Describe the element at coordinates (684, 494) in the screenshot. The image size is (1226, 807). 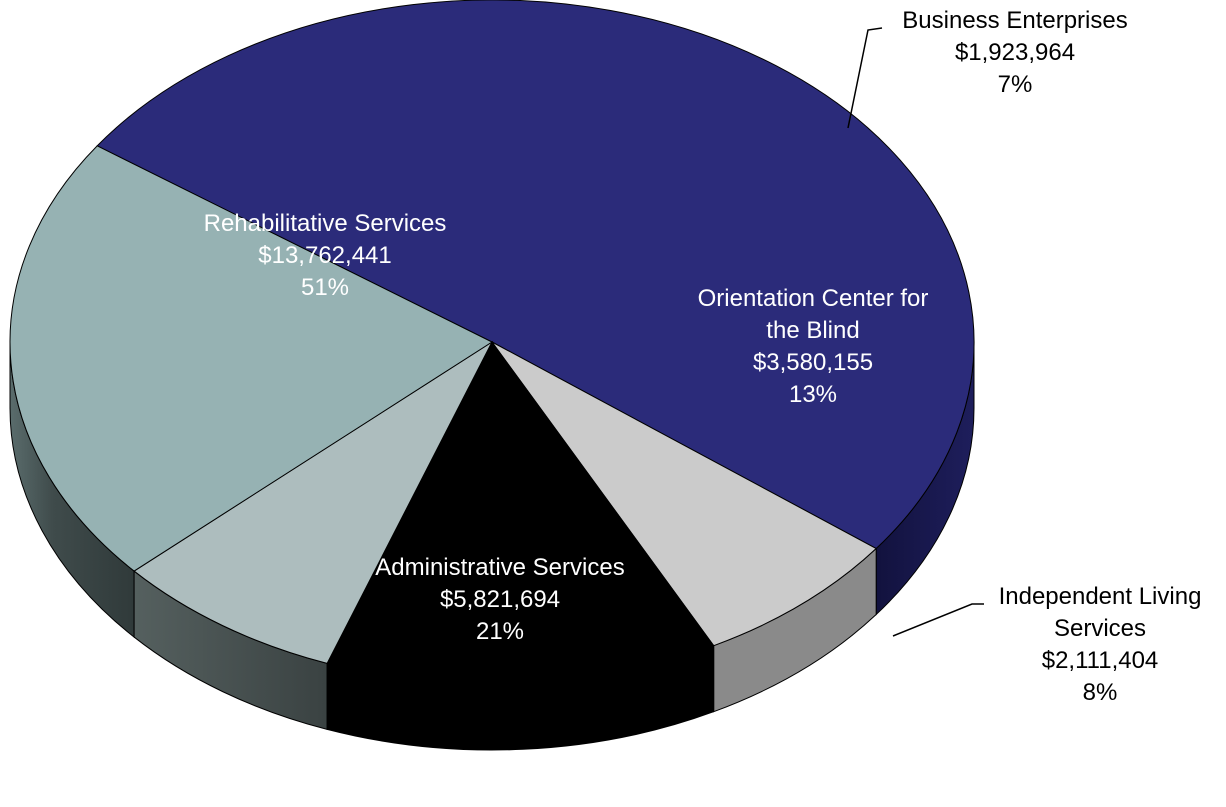
I see `pie-slice-business-enterprises` at that location.